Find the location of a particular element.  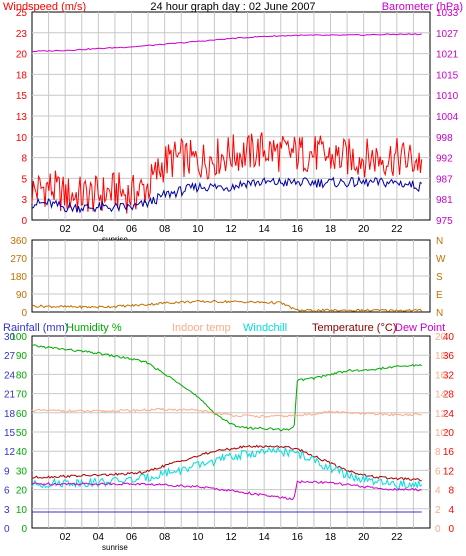

temperature-line is located at coordinates (226, 463).